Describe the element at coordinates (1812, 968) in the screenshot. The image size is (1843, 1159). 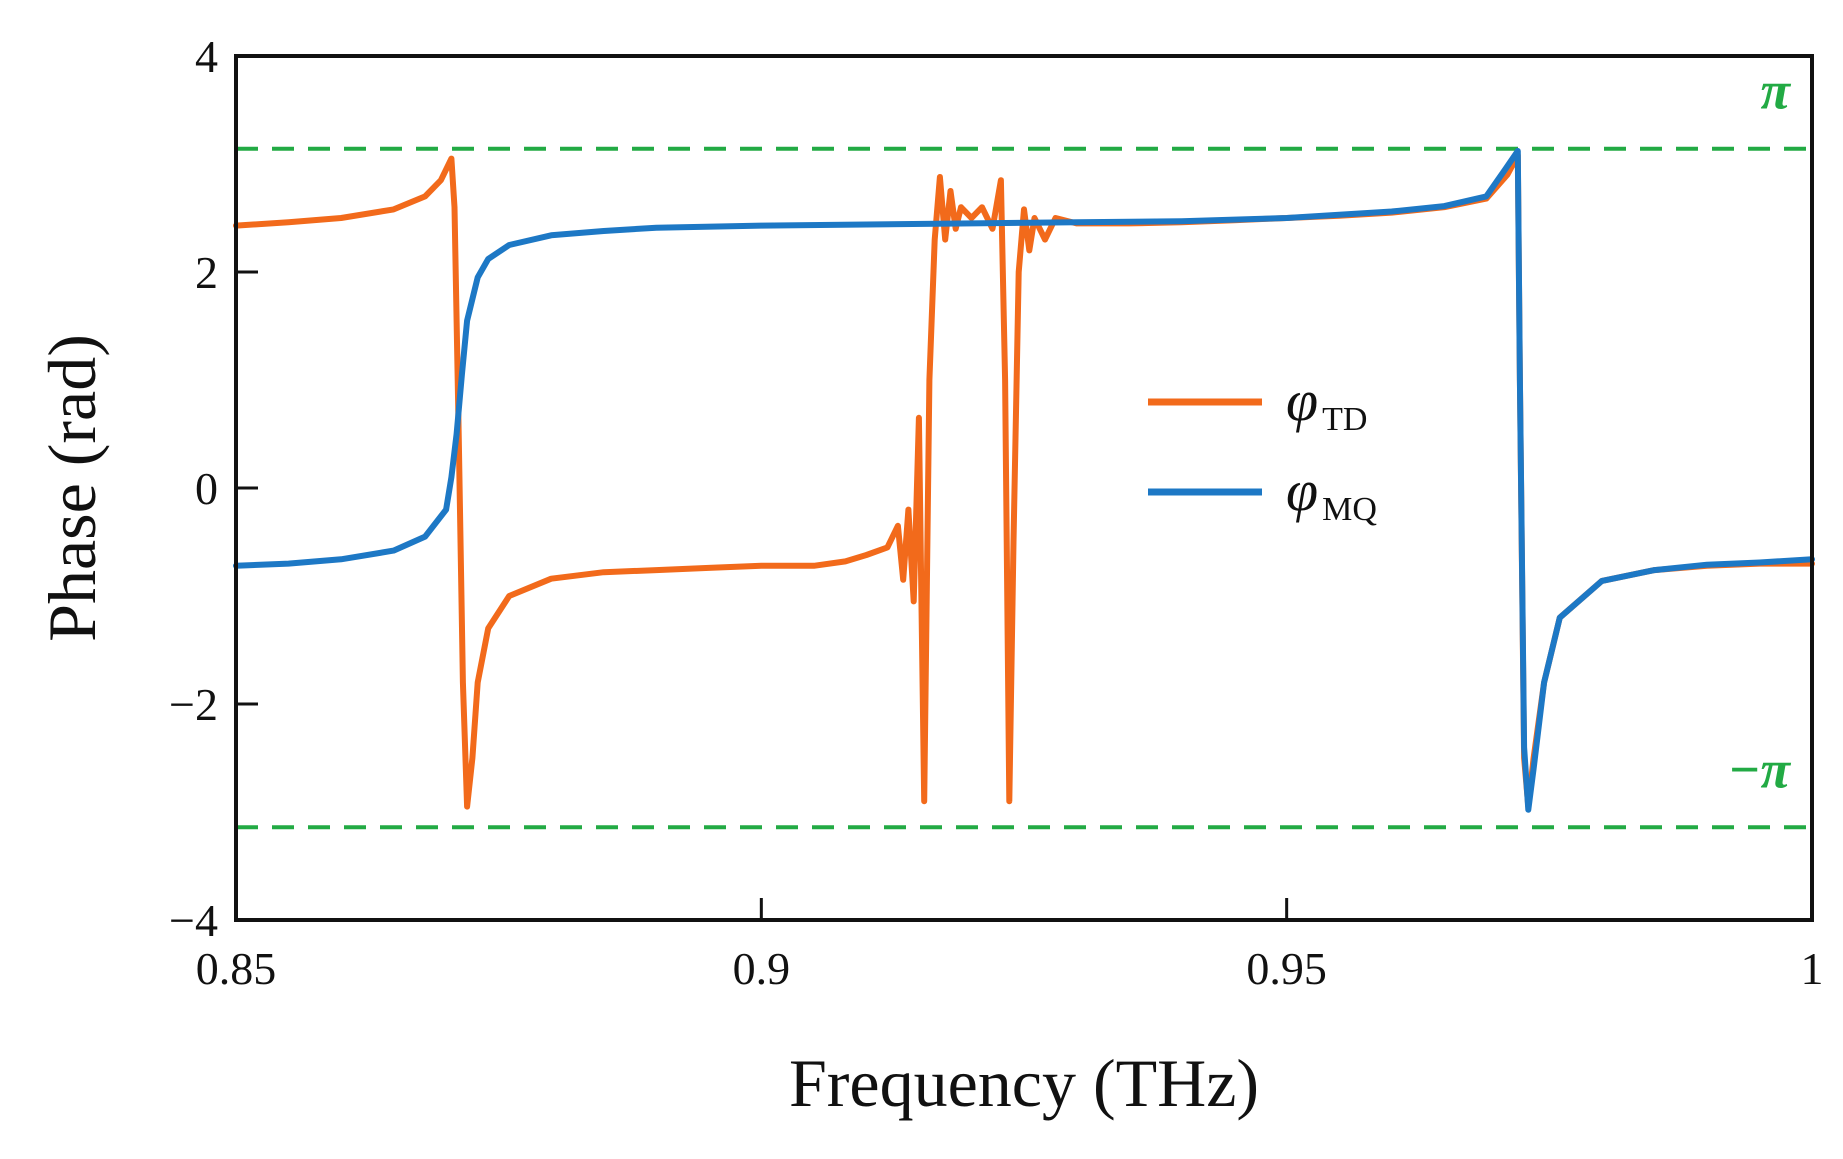
I see `x-tick-label: 1` at that location.